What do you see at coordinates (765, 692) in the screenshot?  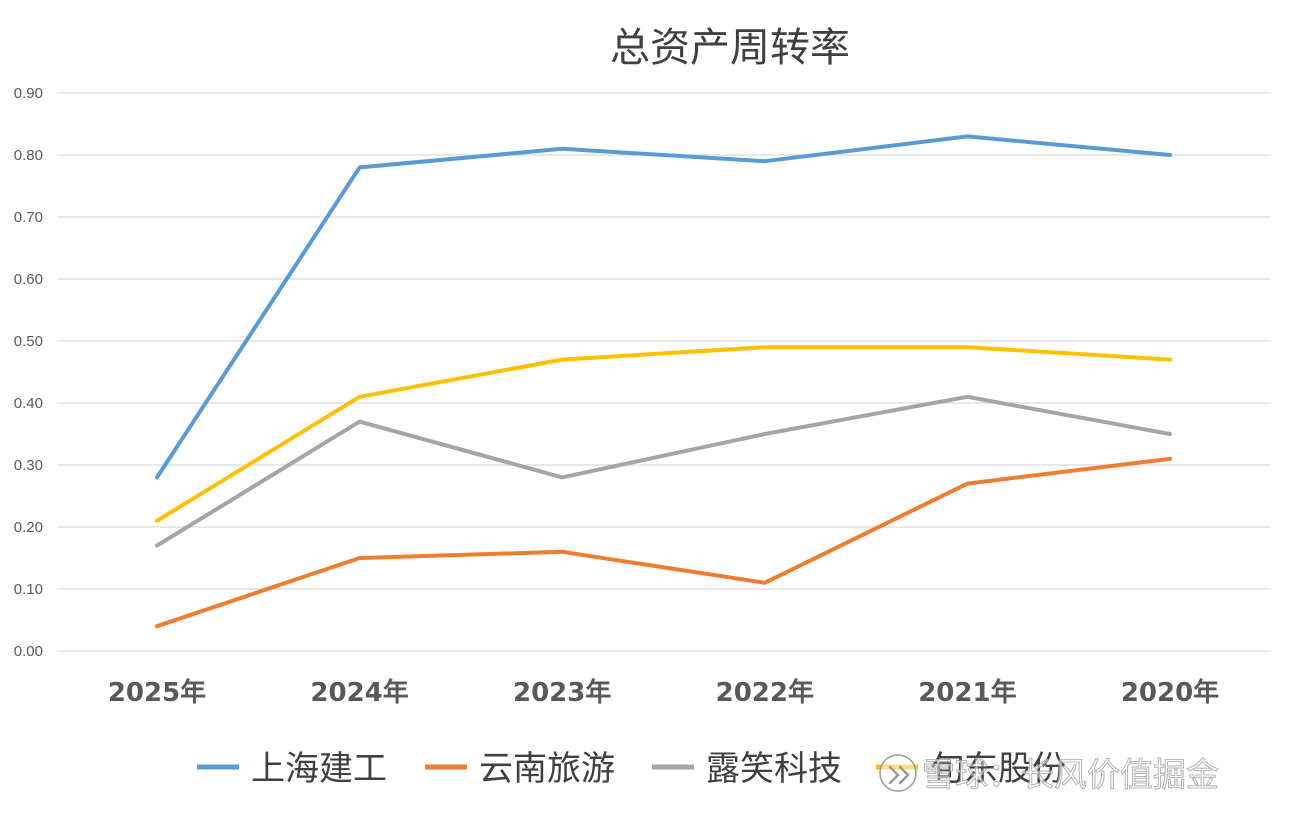 I see `x-tick-label: 2022年` at bounding box center [765, 692].